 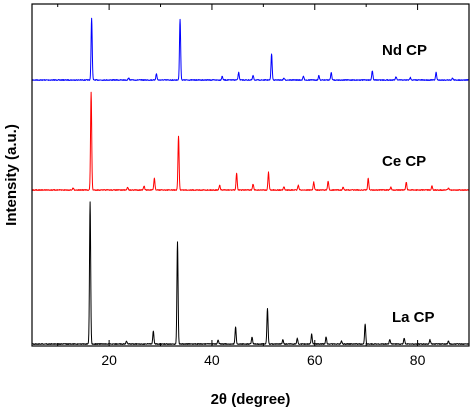 What do you see at coordinates (250, 49) in the screenshot?
I see `series-line-nd-cp` at bounding box center [250, 49].